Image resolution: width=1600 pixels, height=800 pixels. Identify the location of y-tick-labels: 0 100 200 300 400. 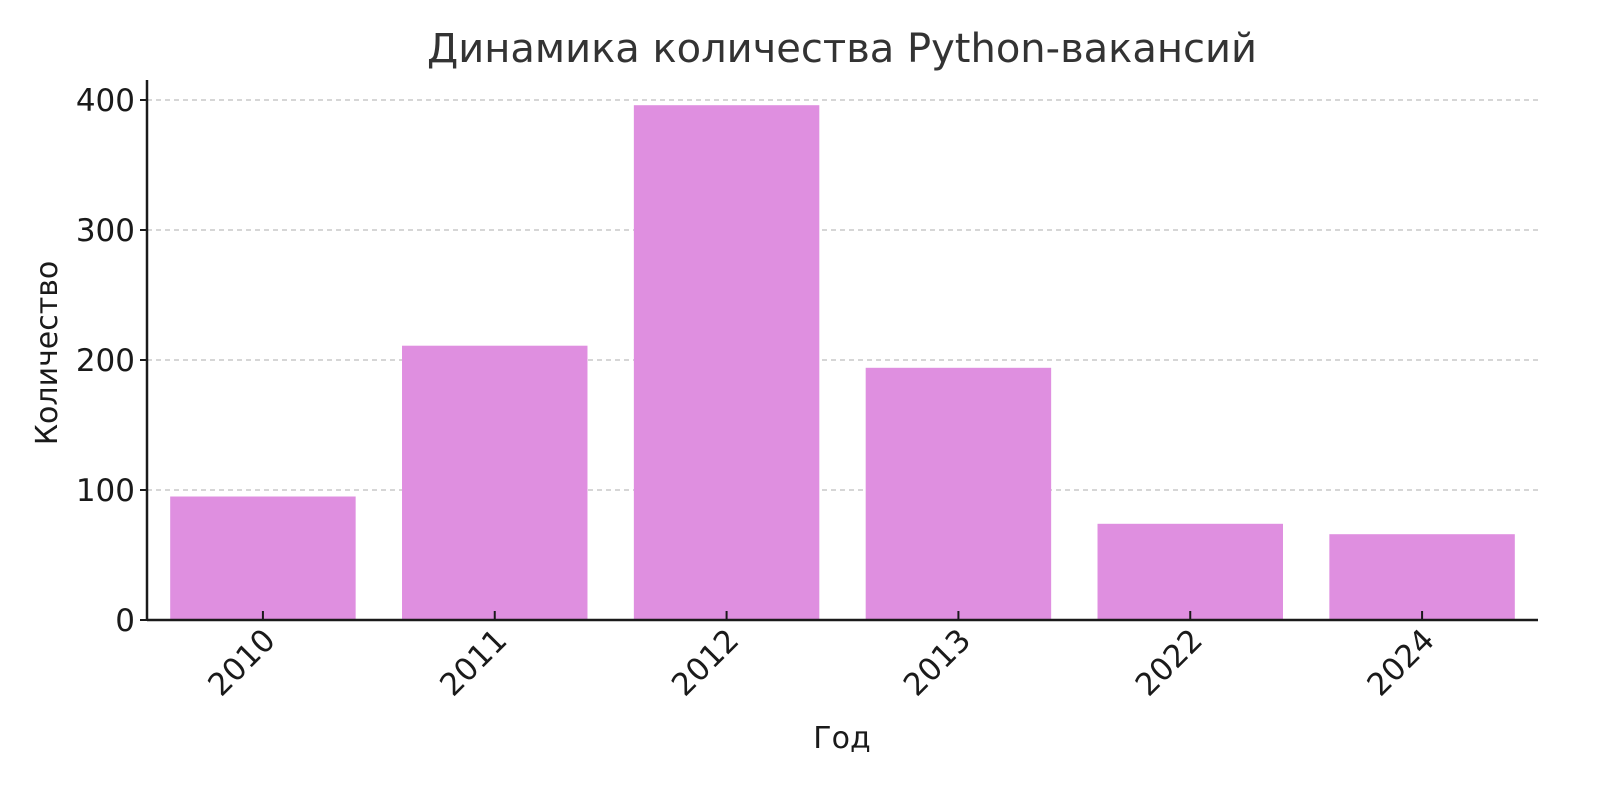
(111, 361).